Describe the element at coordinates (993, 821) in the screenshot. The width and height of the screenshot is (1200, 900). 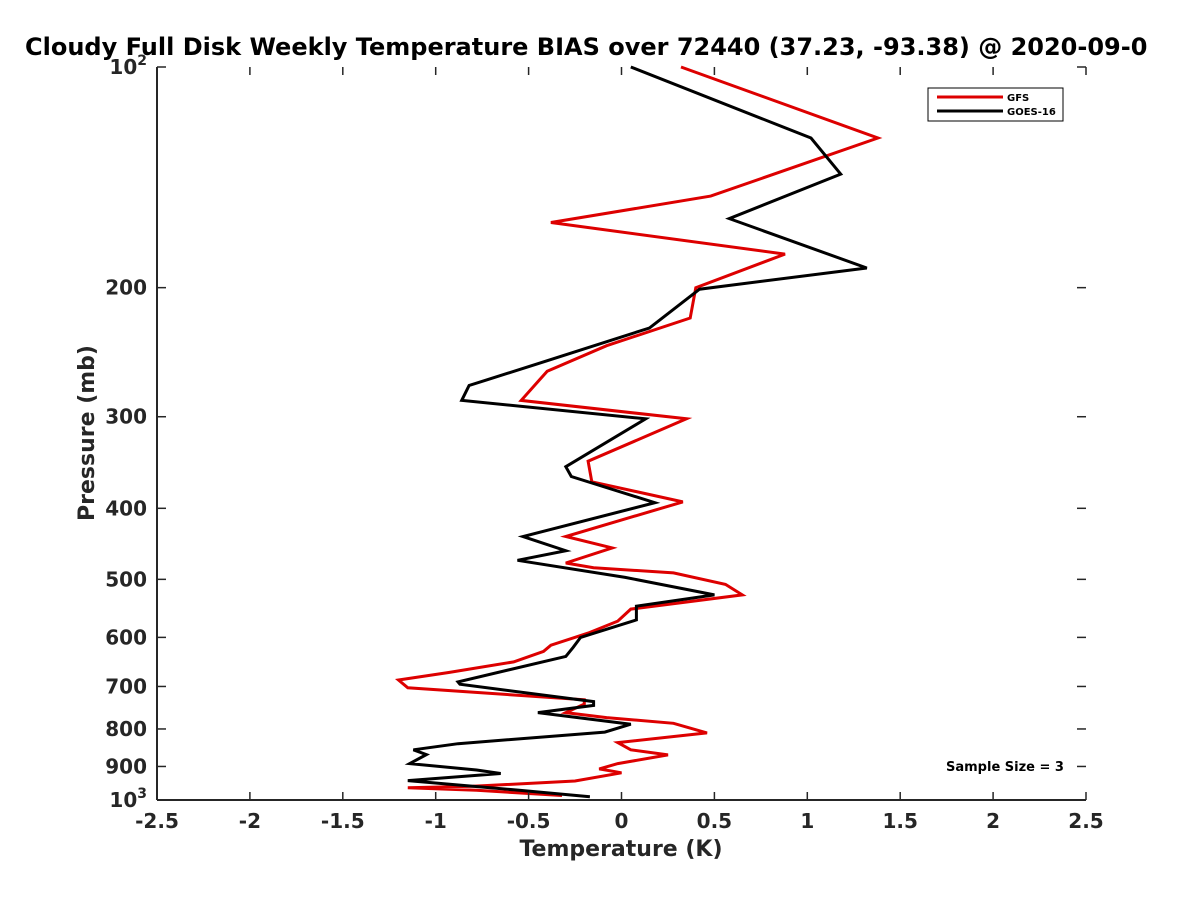
I see `x-tick-label: 2` at that location.